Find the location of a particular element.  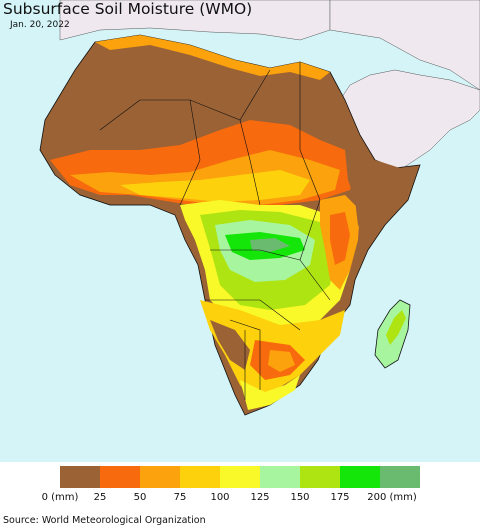

legend-tick: 25 is located at coordinates (100, 497).